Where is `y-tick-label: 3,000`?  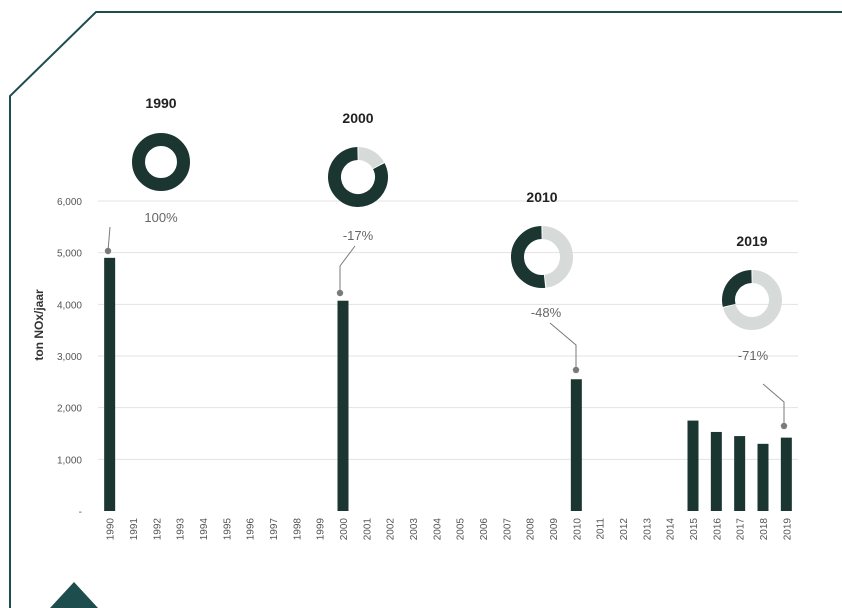
y-tick-label: 3,000 is located at coordinates (69, 357).